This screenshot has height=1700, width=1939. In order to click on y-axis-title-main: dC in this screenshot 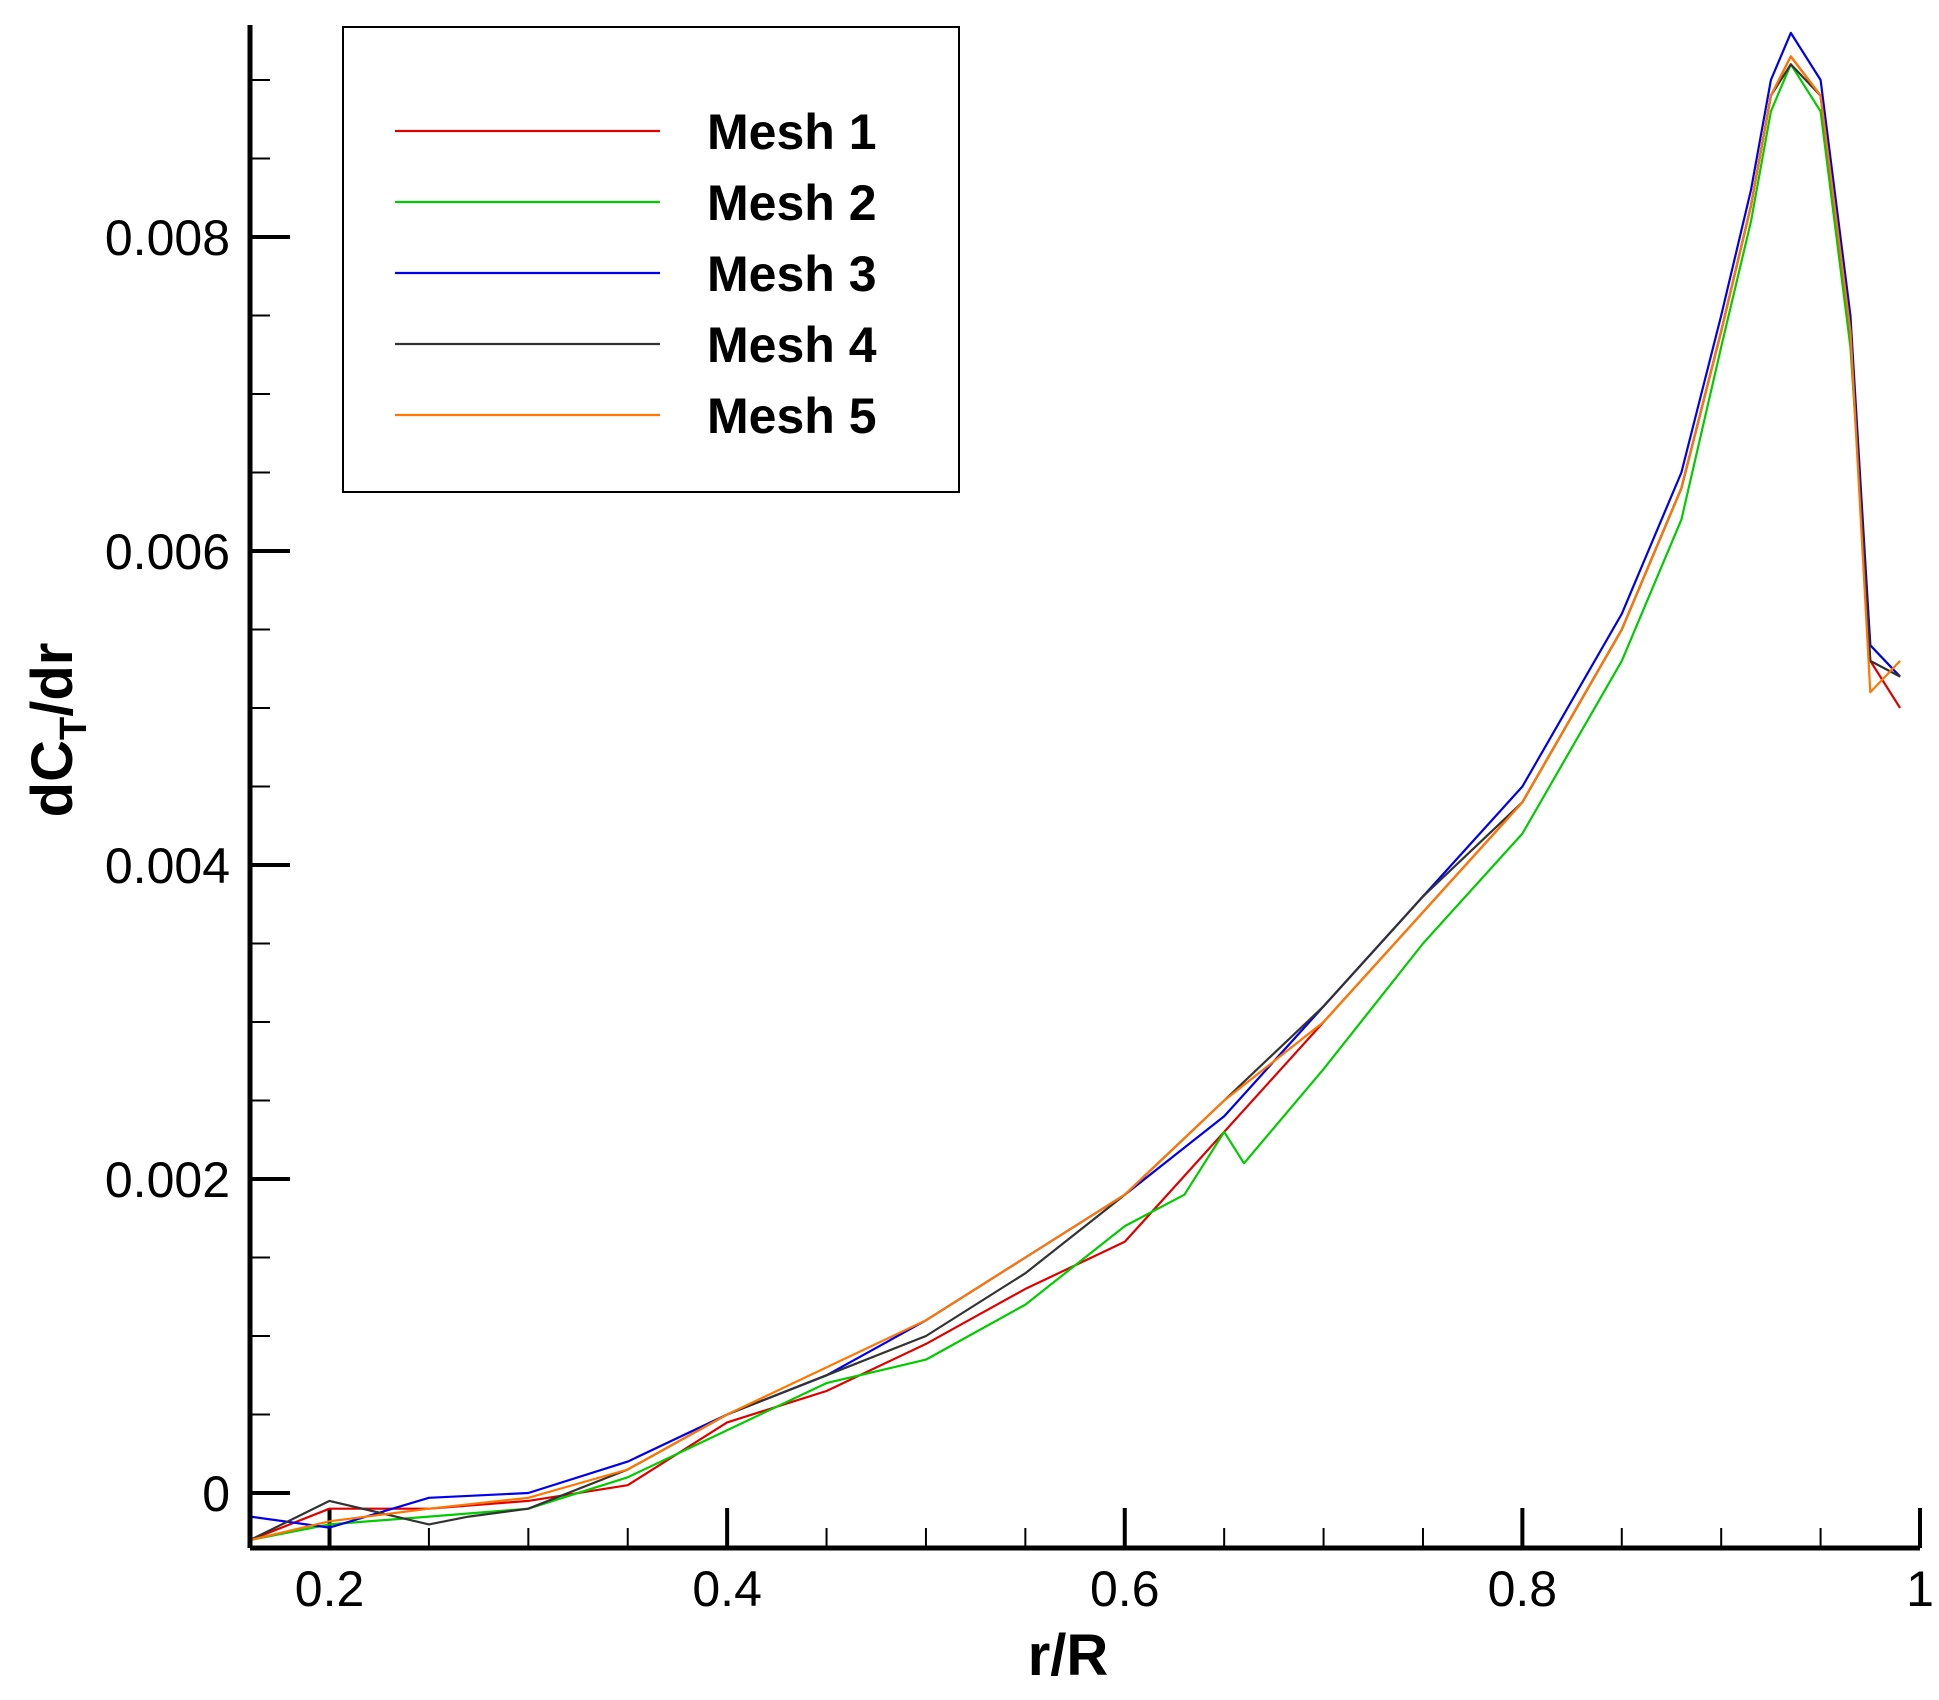, I will do `click(52, 778)`.